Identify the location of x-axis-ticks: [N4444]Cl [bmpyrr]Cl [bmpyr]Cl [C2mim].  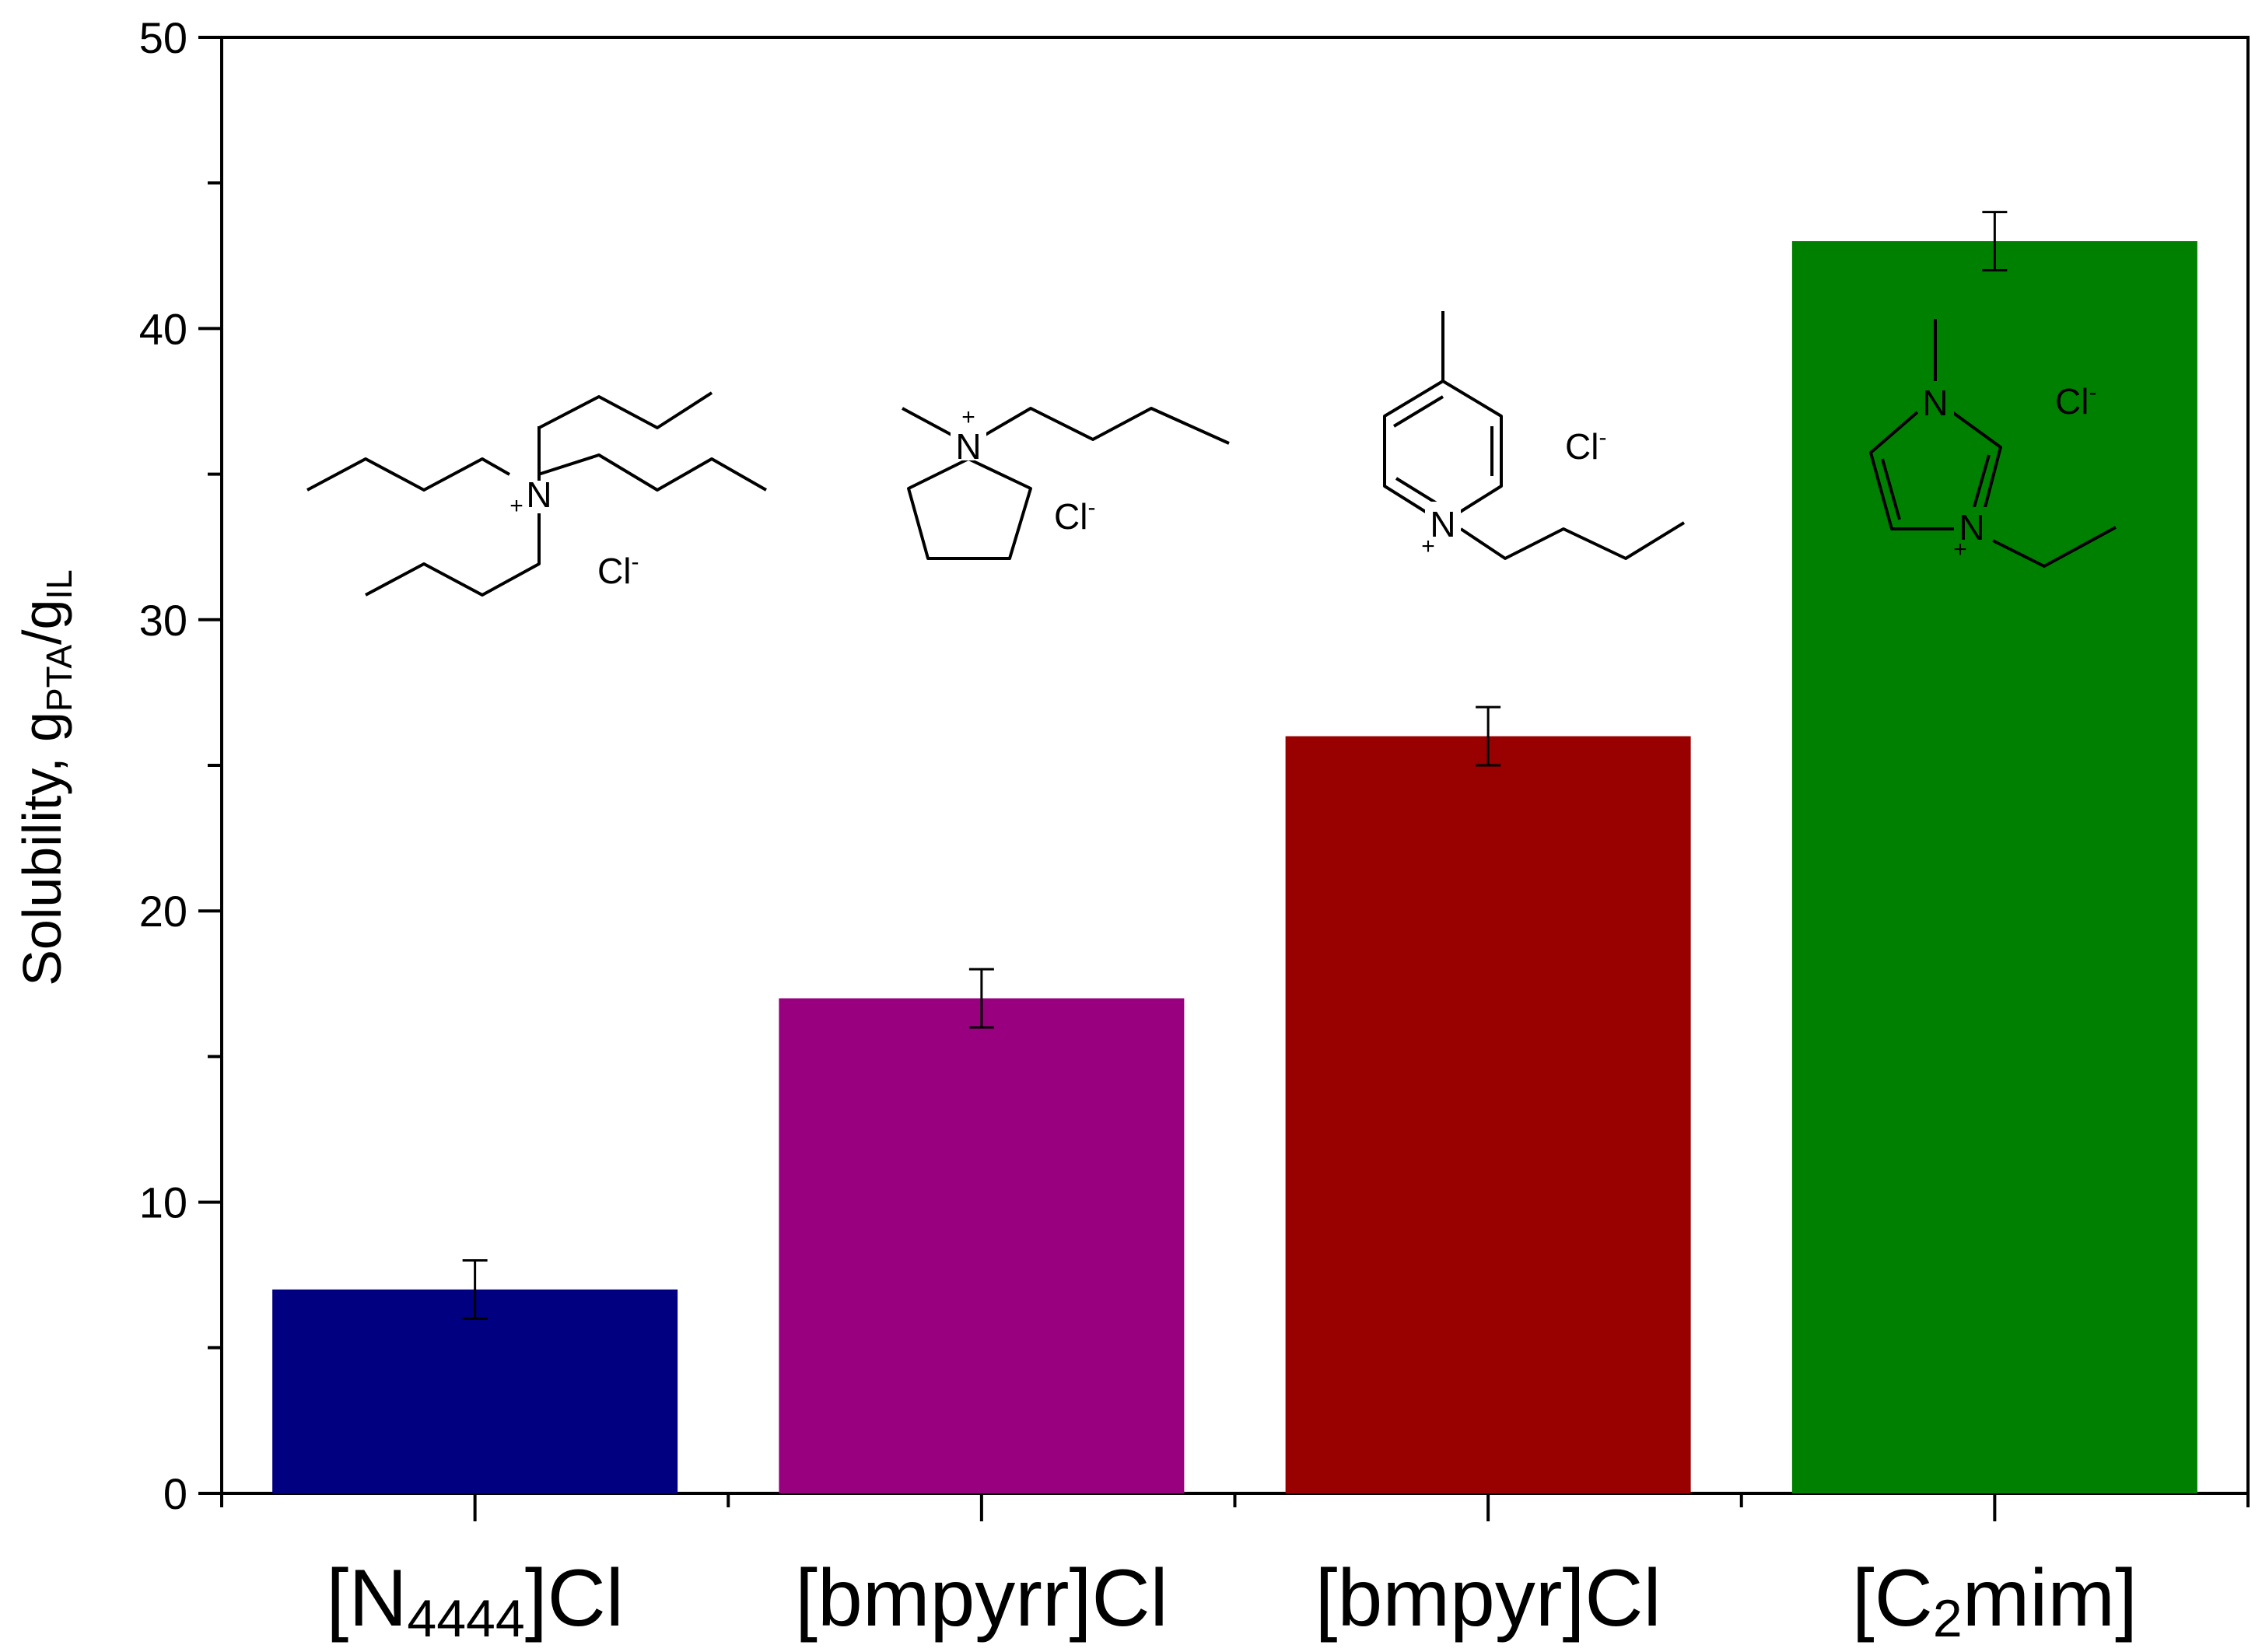
(1235, 1570).